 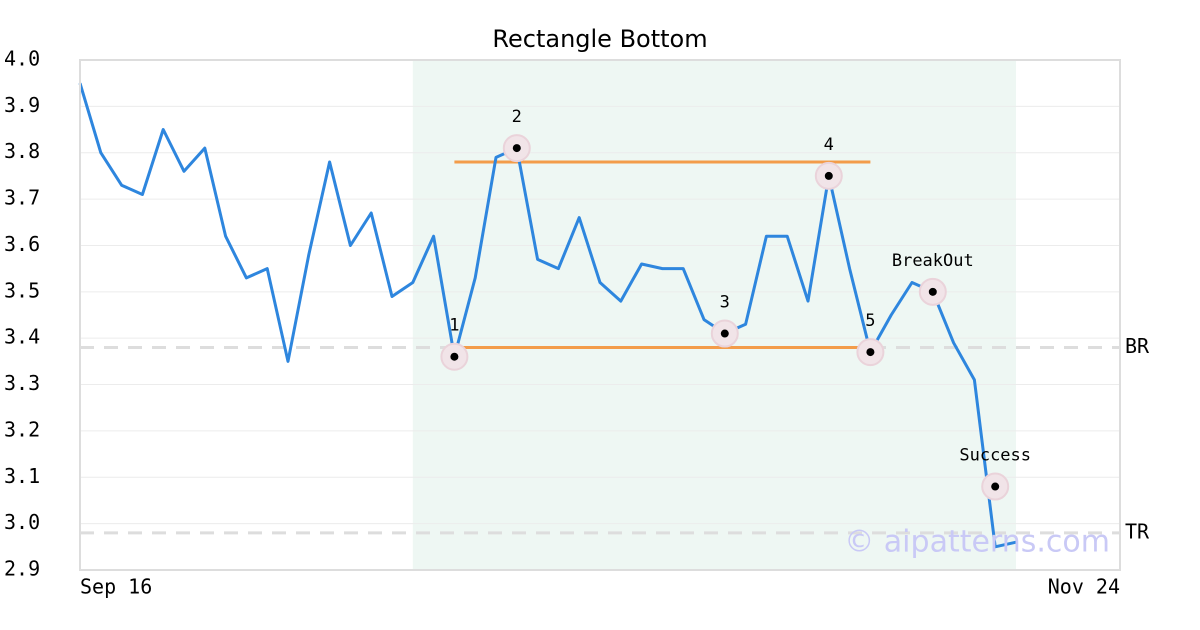 What do you see at coordinates (22, 105) in the screenshot?
I see `y-tick-label: 3.9` at bounding box center [22, 105].